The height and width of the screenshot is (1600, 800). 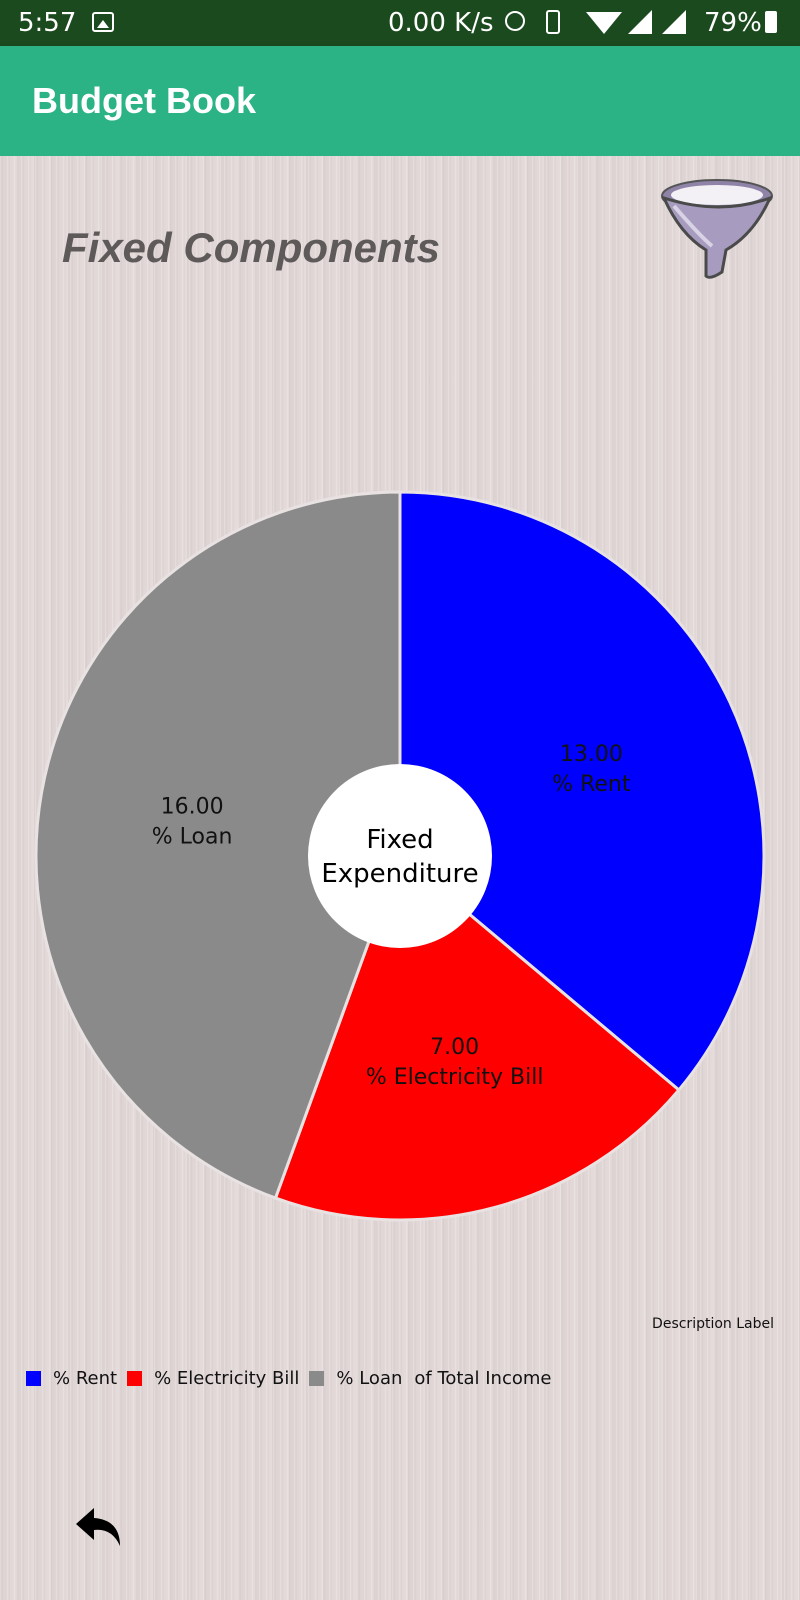 I want to click on app-title: Budget Book, so click(x=144, y=100).